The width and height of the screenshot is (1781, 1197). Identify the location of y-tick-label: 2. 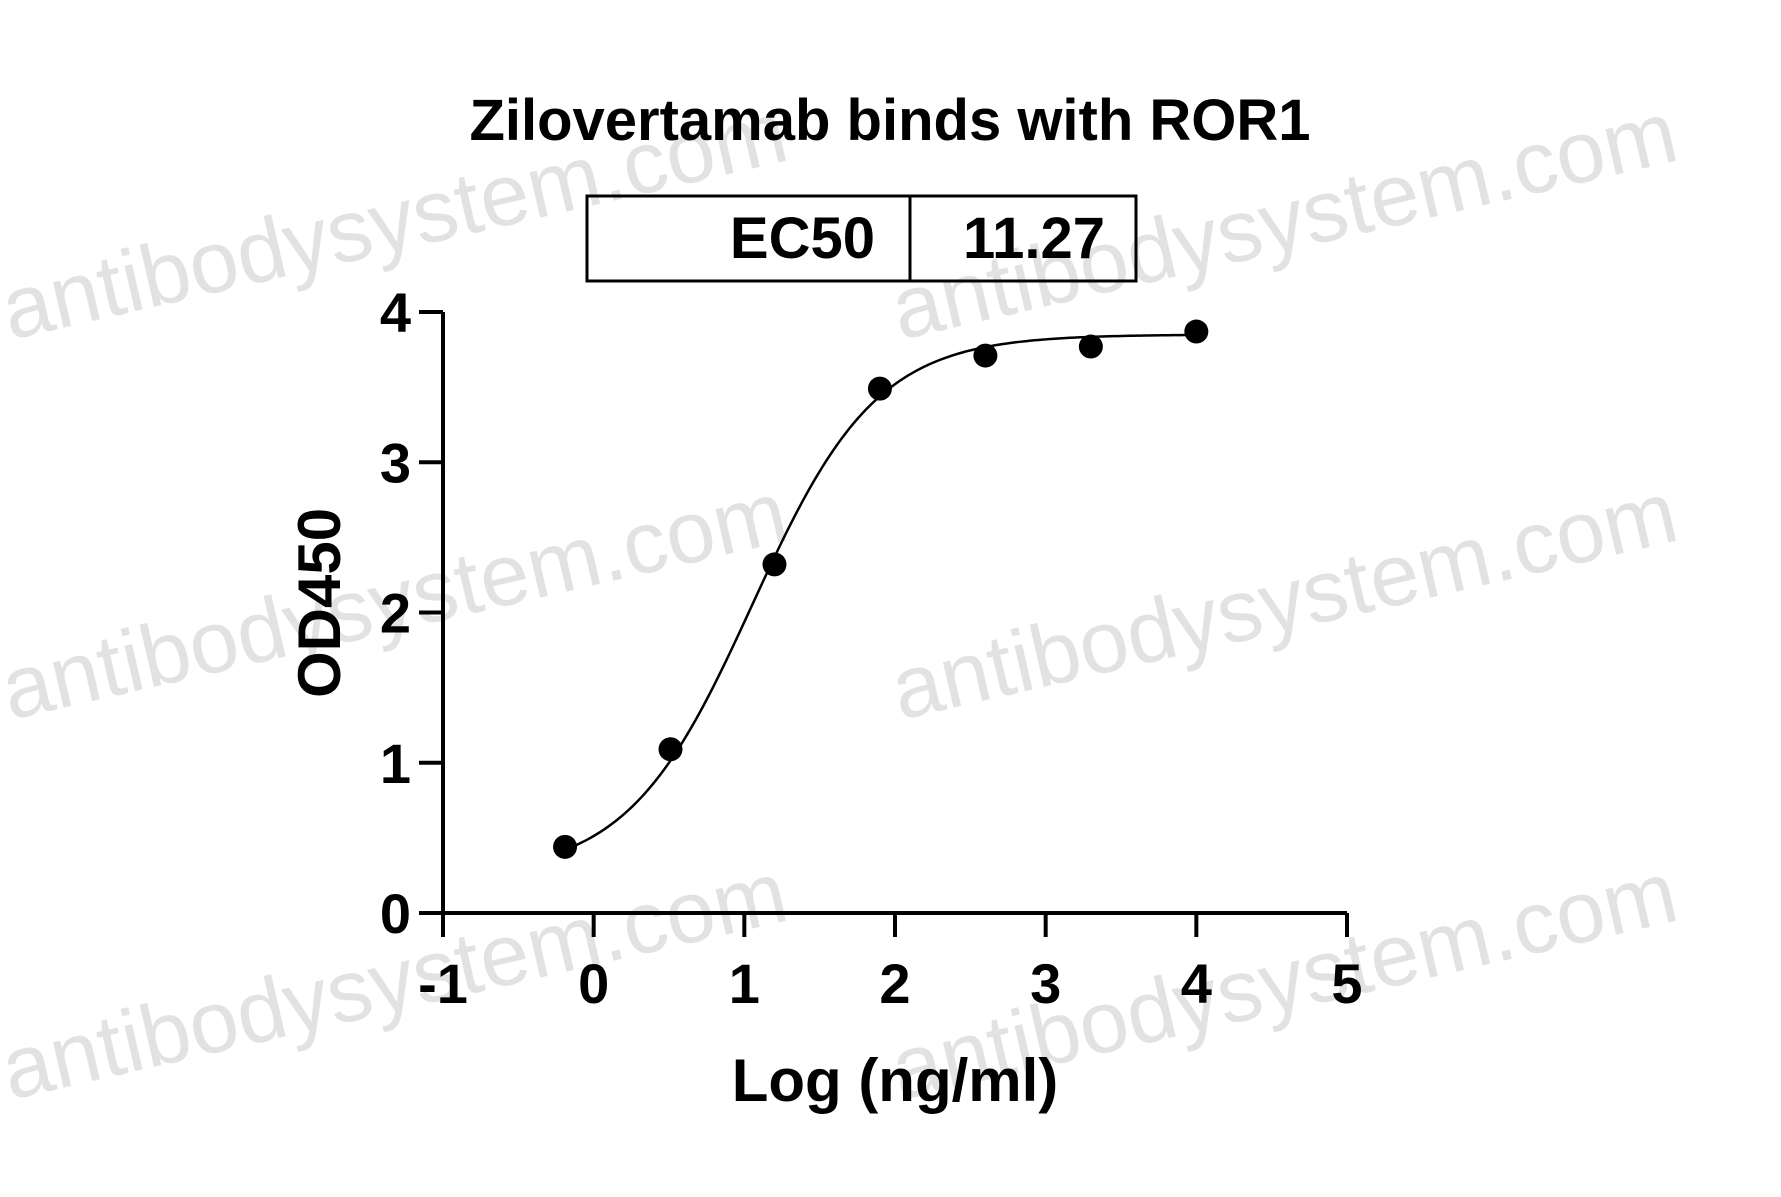
(395, 613).